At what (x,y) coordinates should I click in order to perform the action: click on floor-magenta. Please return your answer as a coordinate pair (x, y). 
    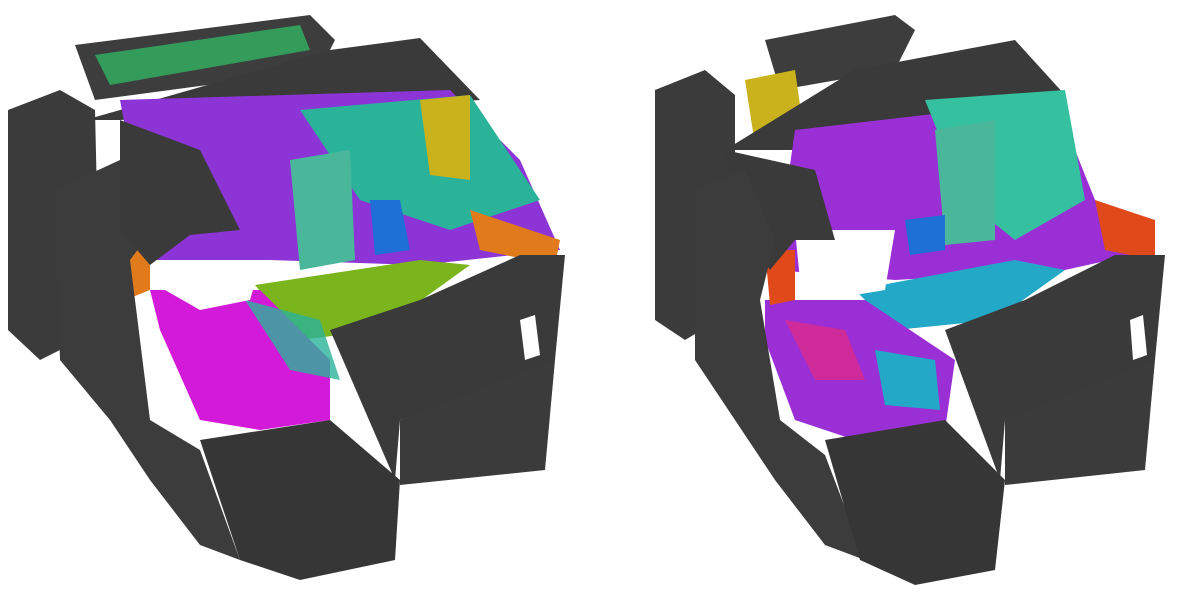
    Looking at the image, I should click on (825, 350).